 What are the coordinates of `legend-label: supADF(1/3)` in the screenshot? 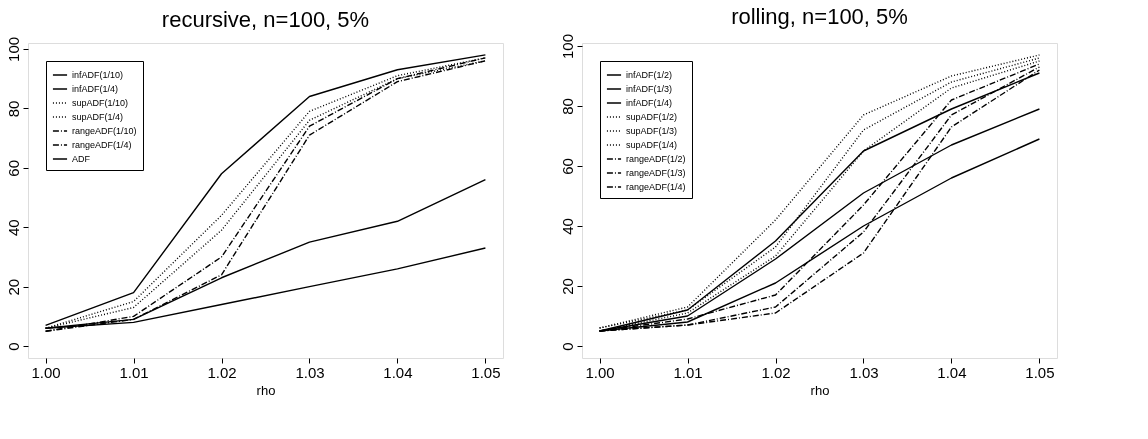 It's located at (652, 131).